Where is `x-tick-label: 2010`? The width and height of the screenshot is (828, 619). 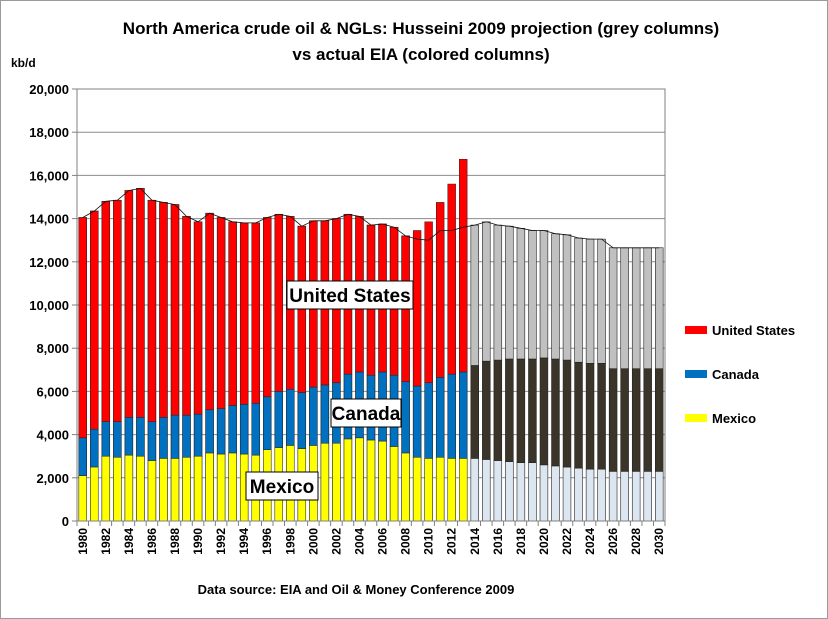 x-tick-label: 2010 is located at coordinates (429, 541).